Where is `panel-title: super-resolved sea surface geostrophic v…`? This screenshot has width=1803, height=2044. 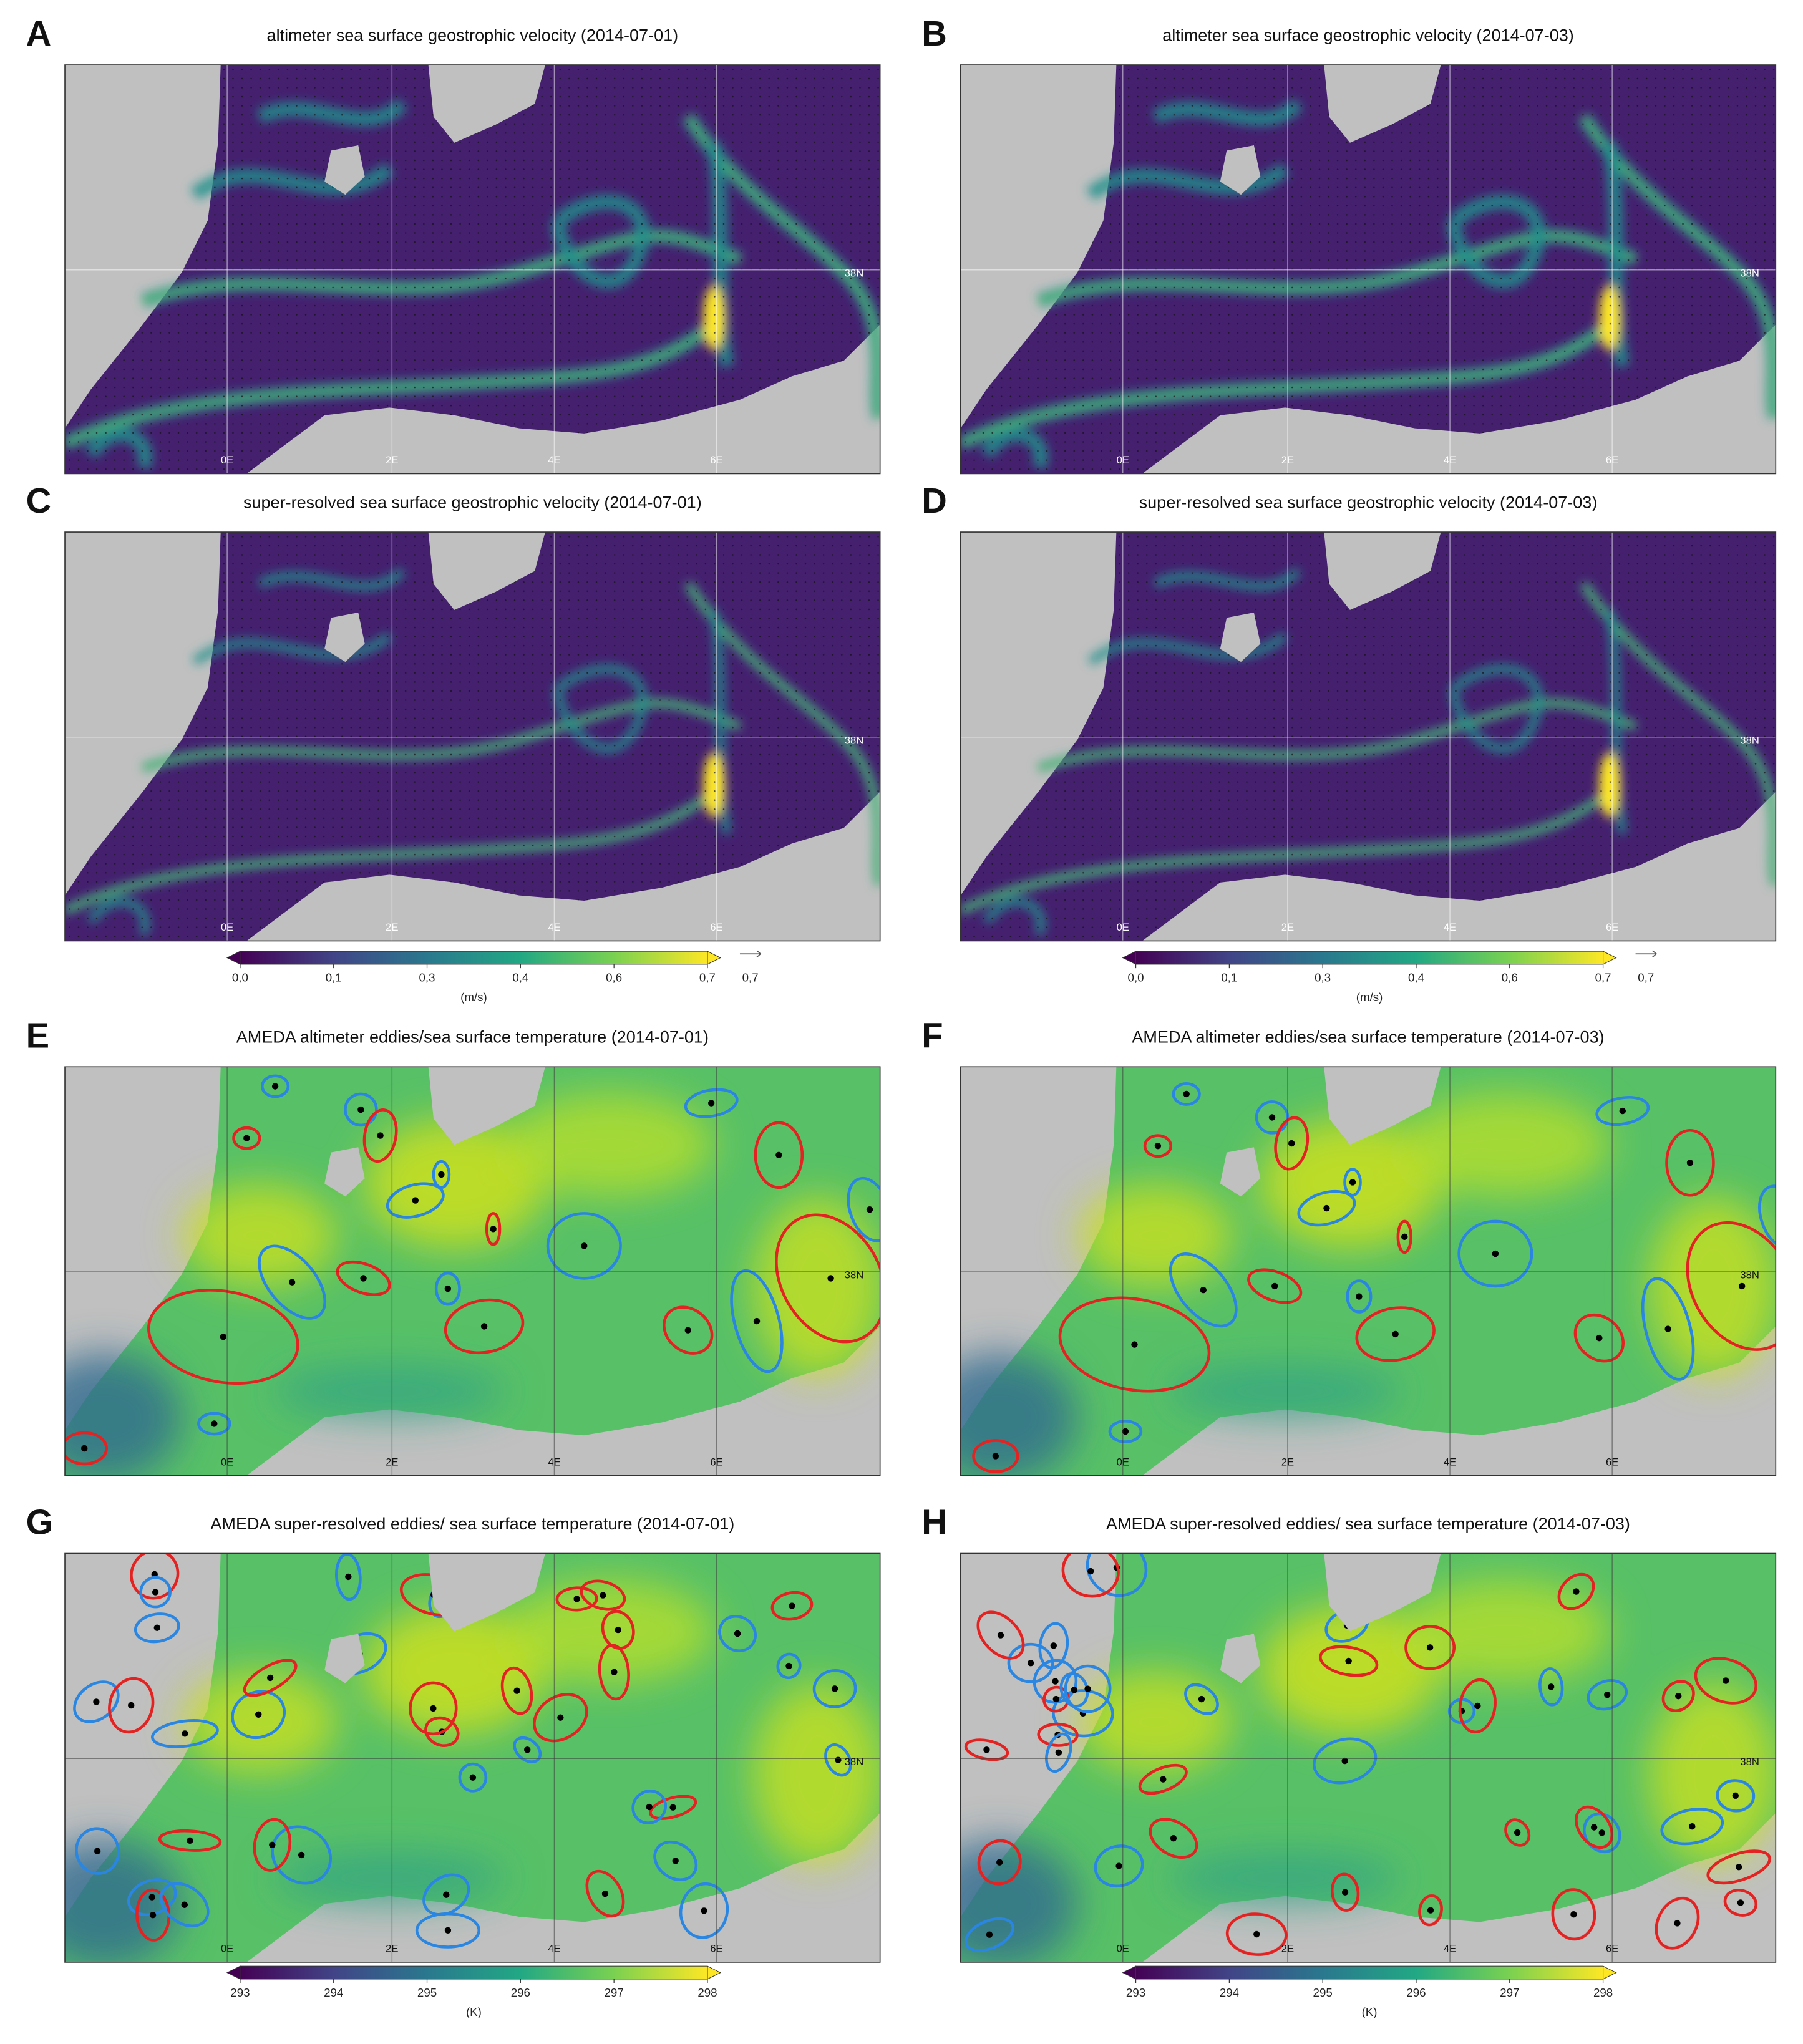
panel-title: super-resolved sea surface geostrophic v… is located at coordinates (472, 502).